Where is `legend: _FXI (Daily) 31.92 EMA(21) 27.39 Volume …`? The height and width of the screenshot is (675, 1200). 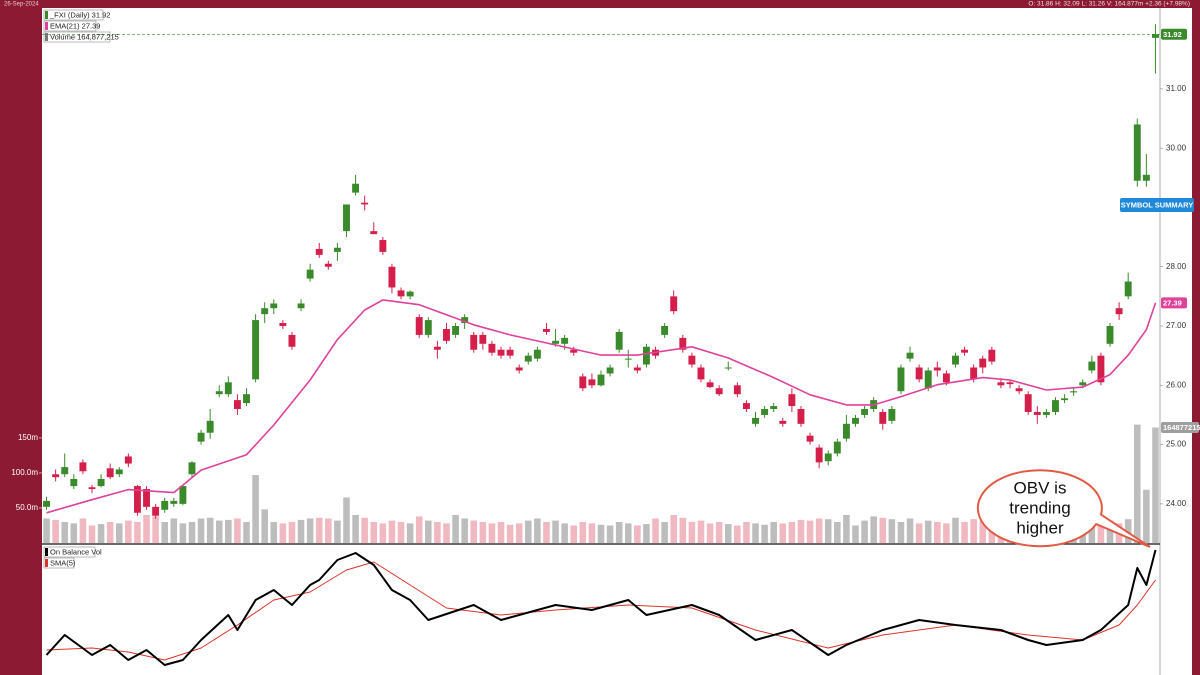 legend: _FXI (Daily) 31.92 EMA(21) 27.39 Volume … is located at coordinates (81, 289).